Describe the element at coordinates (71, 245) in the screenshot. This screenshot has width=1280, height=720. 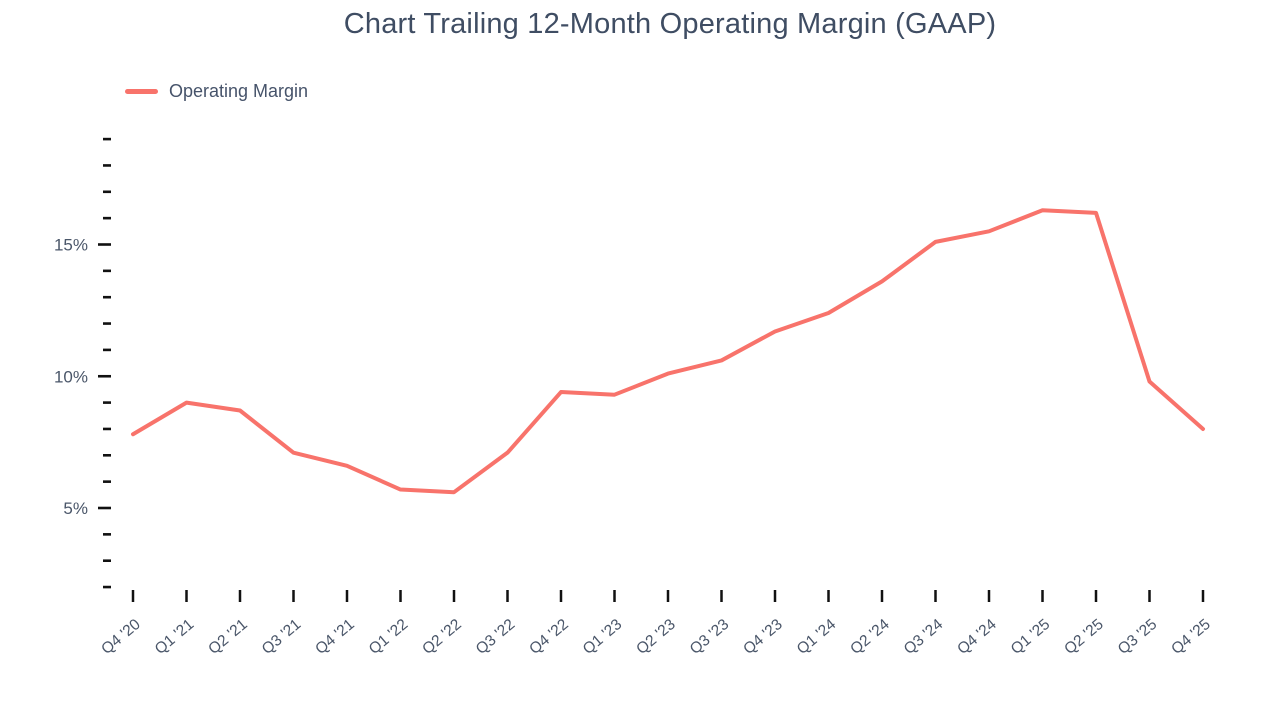
I see `y-tick-label: 15%` at that location.